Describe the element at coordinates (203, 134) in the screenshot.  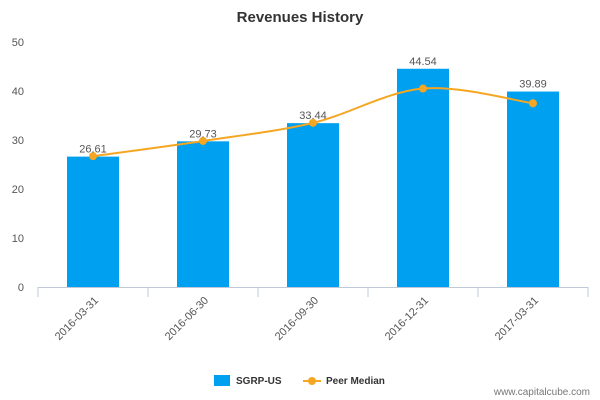
I see `data-label: 29.73` at that location.